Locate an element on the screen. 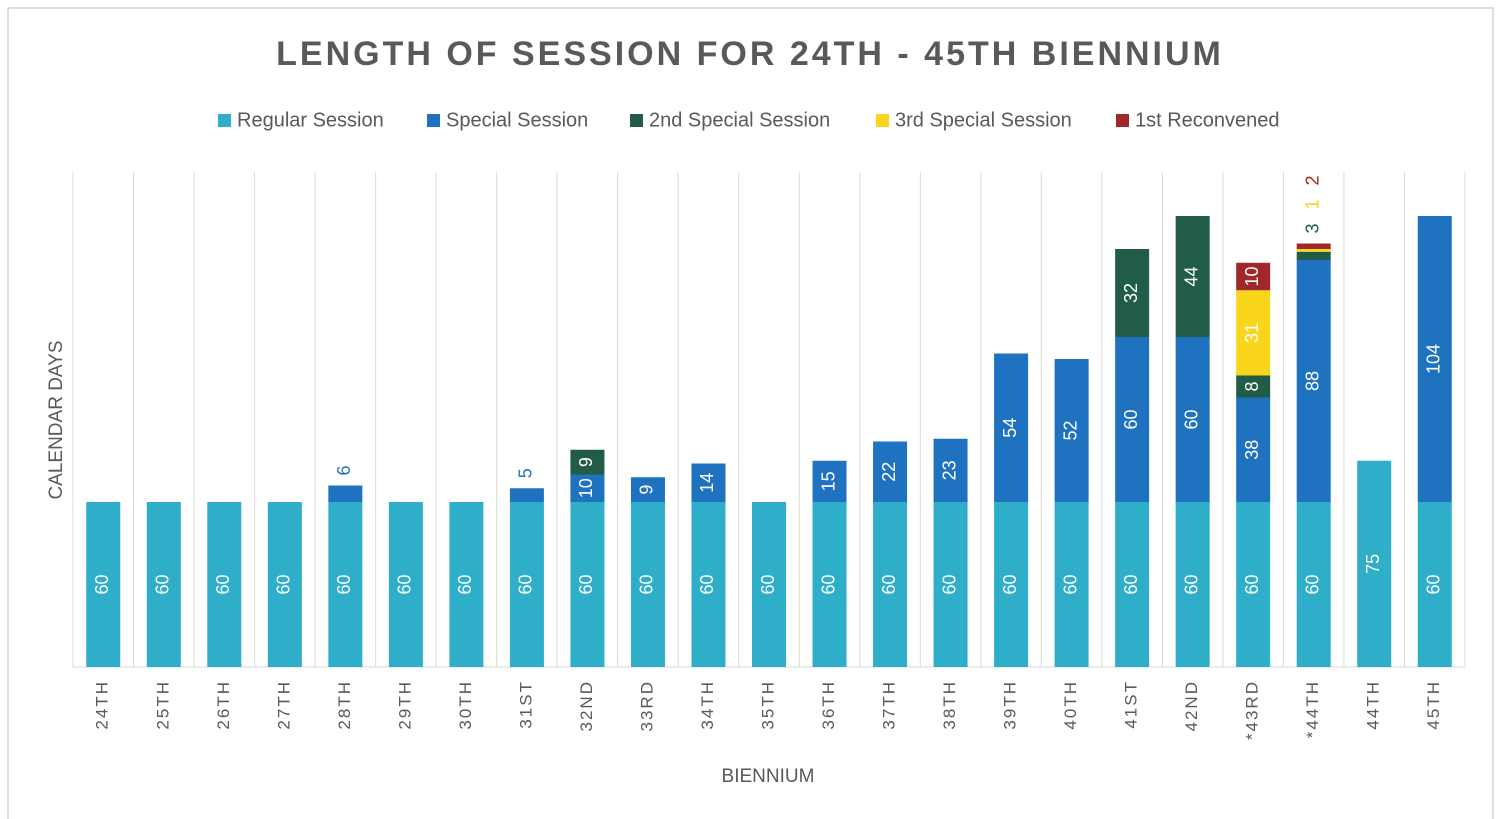  x-tick-label: 45TH is located at coordinates (1433, 705).